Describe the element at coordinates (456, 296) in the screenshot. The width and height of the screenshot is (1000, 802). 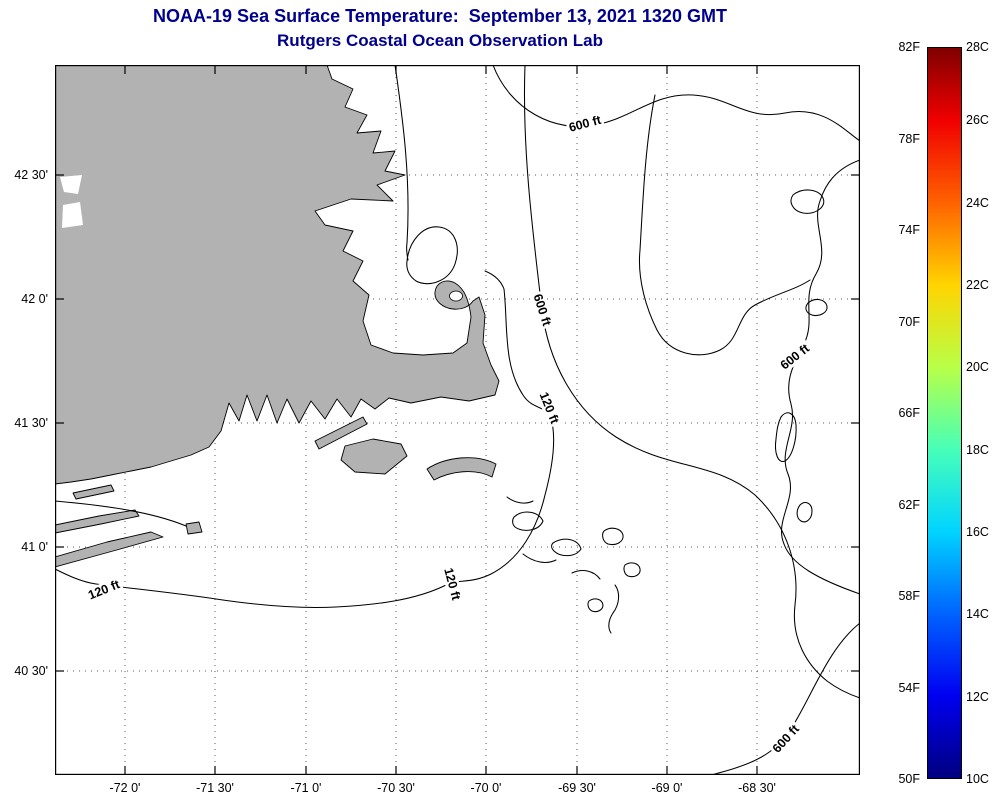
I see `provincetown-harbor` at that location.